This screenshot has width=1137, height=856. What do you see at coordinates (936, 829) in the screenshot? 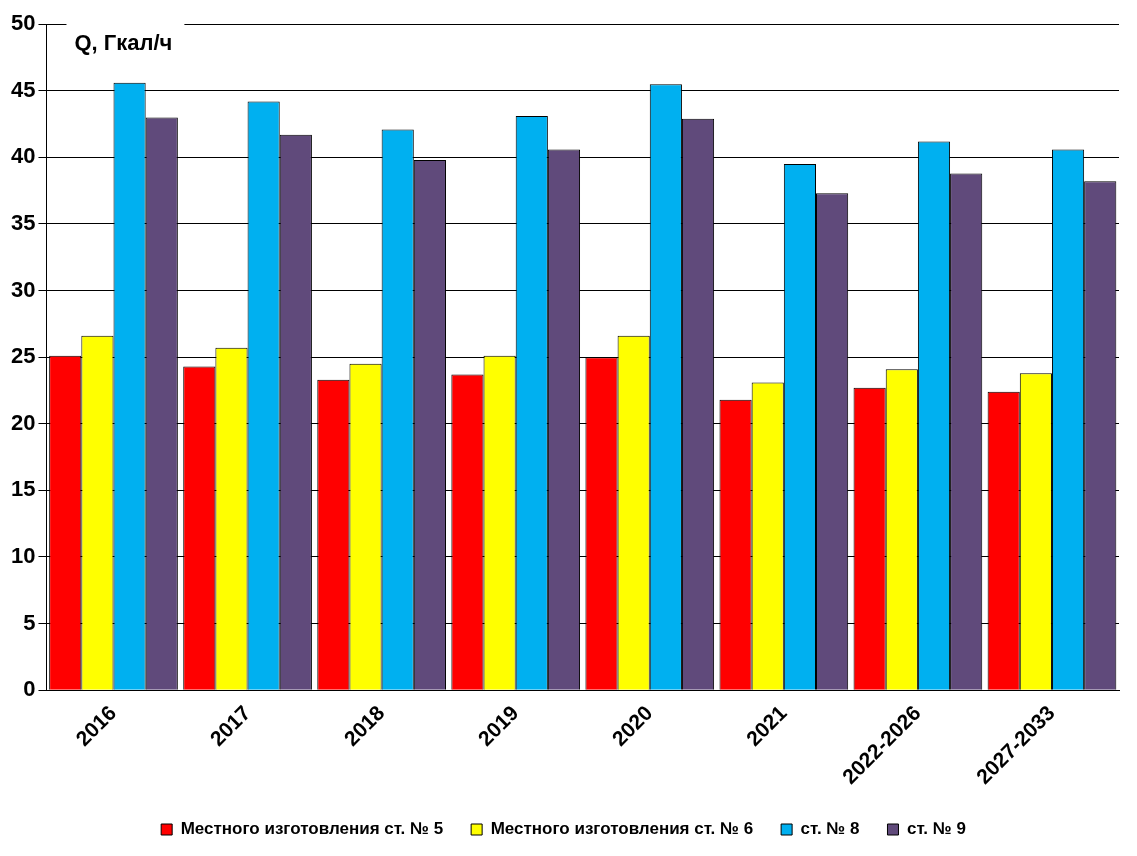
I see `legend-label: ст. № 9` at bounding box center [936, 829].